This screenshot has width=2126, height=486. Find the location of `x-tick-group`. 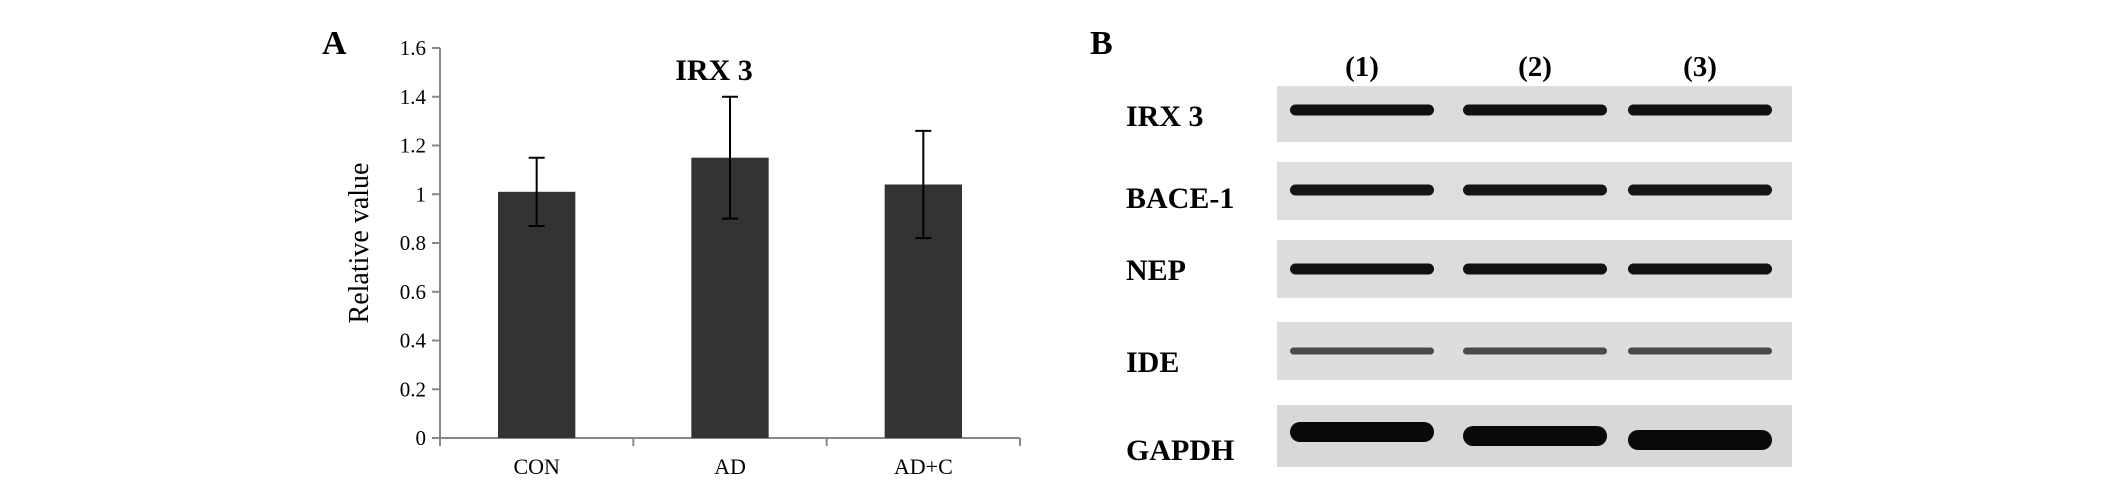

x-tick-group is located at coordinates (730, 442).